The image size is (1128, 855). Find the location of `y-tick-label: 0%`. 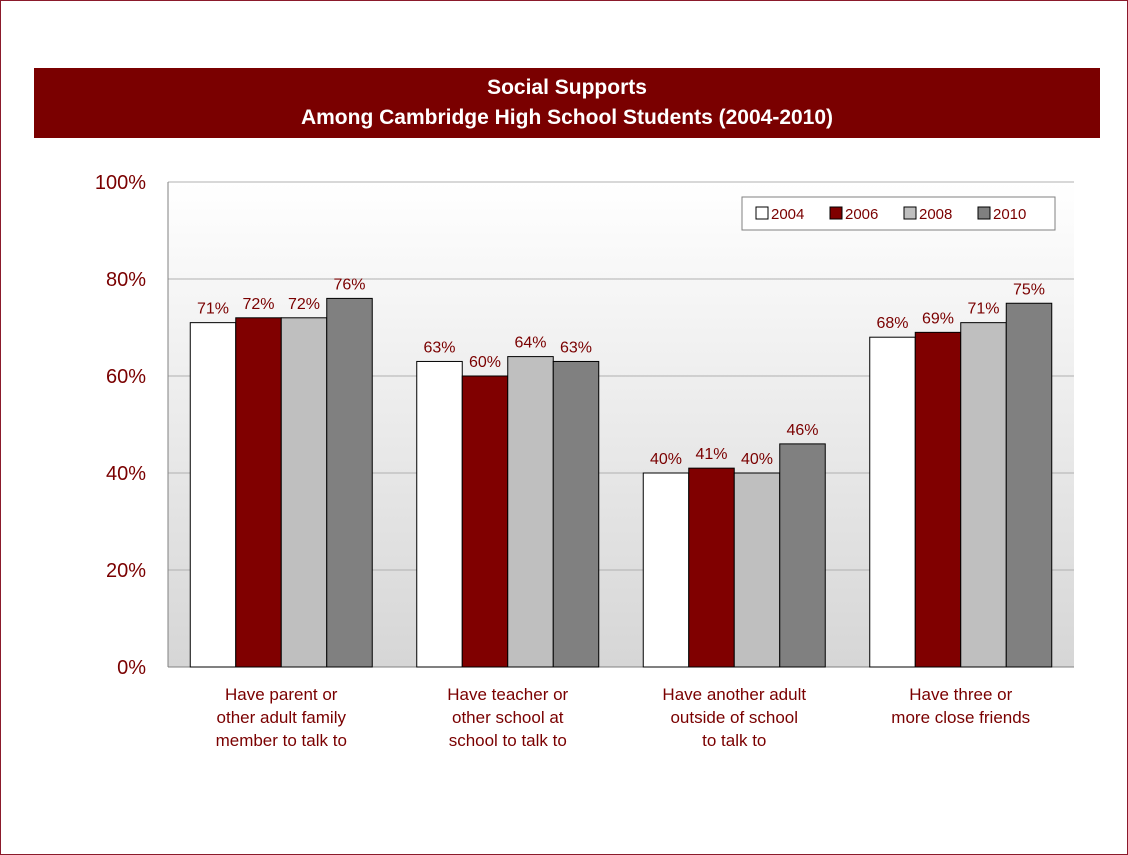

y-tick-label: 0% is located at coordinates (131, 668).